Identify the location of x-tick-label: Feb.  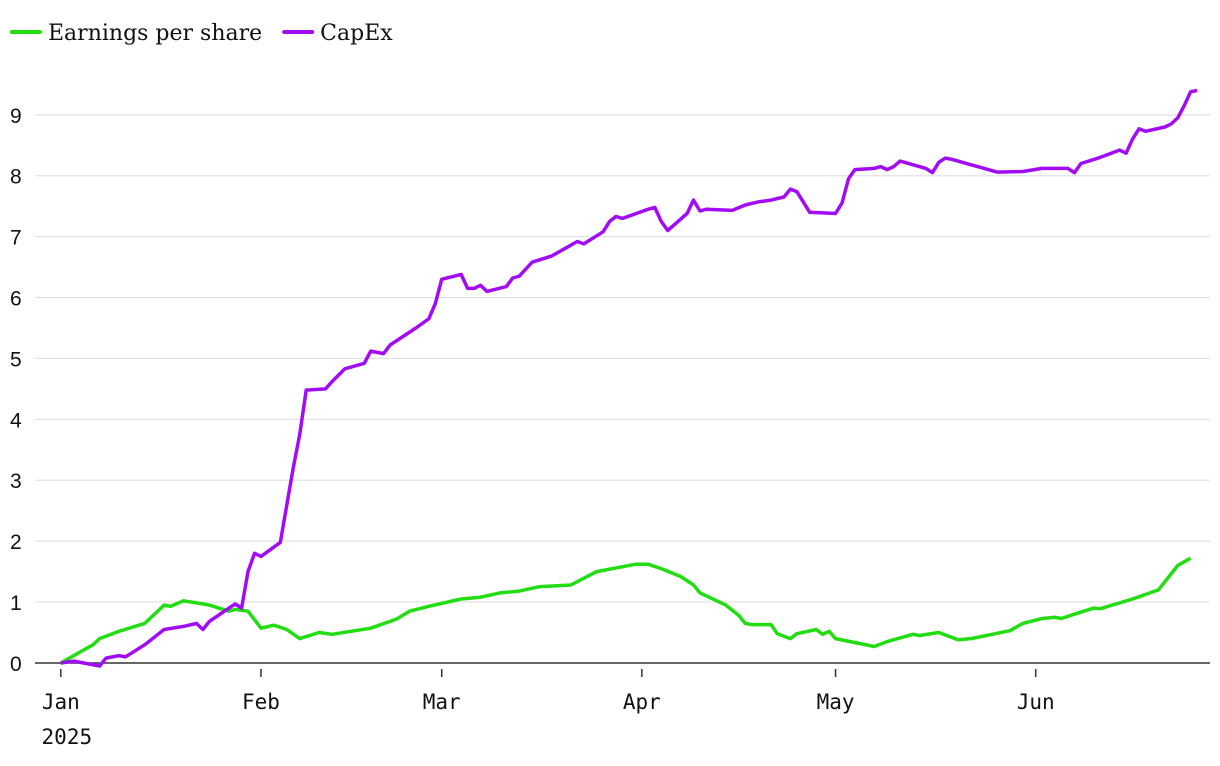
(261, 702).